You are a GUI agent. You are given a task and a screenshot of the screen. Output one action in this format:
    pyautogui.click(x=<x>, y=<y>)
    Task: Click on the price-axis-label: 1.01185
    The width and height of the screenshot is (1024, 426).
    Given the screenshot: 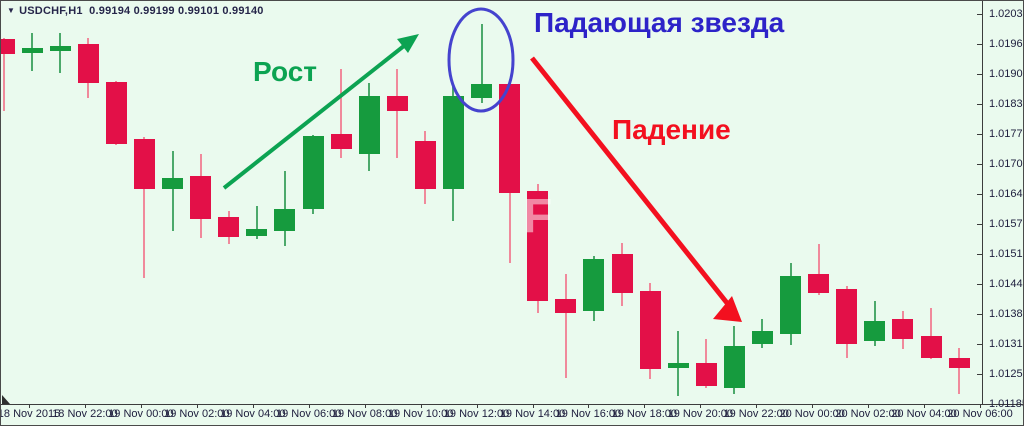 What is the action you would take?
    pyautogui.click(x=1006, y=404)
    